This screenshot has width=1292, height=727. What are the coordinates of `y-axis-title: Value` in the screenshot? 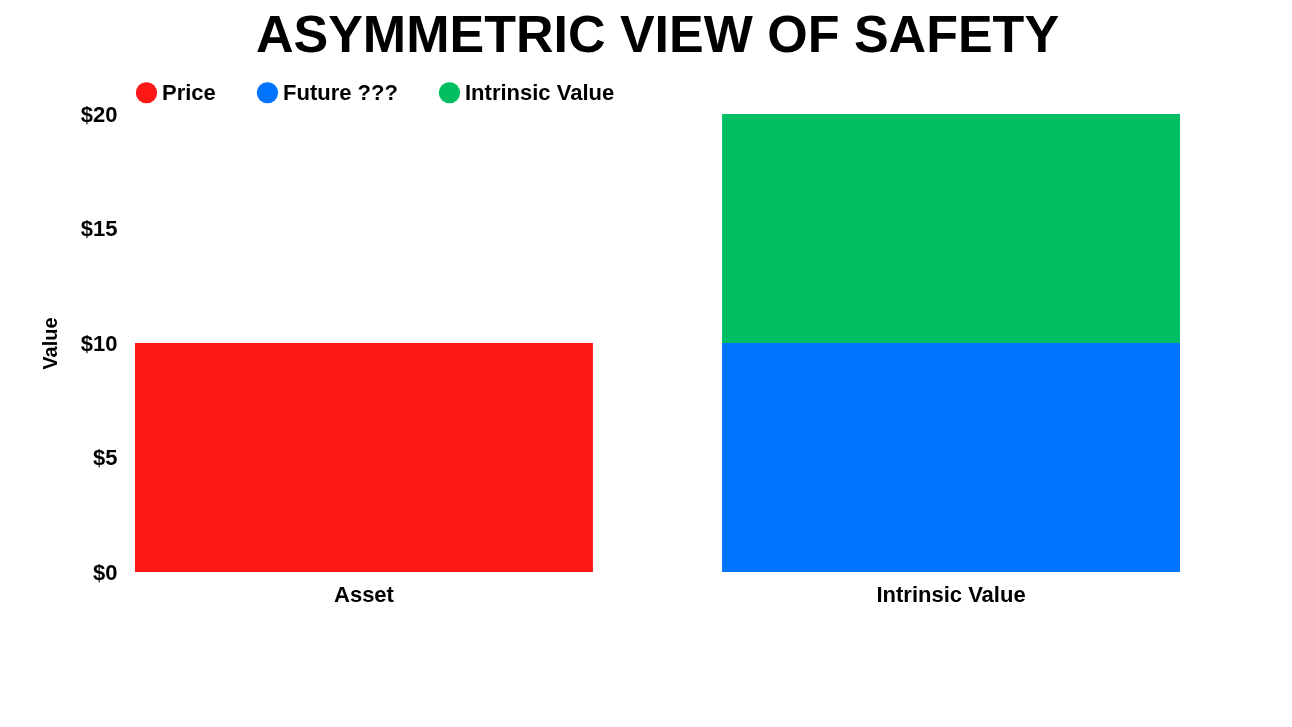 It's located at (49, 343).